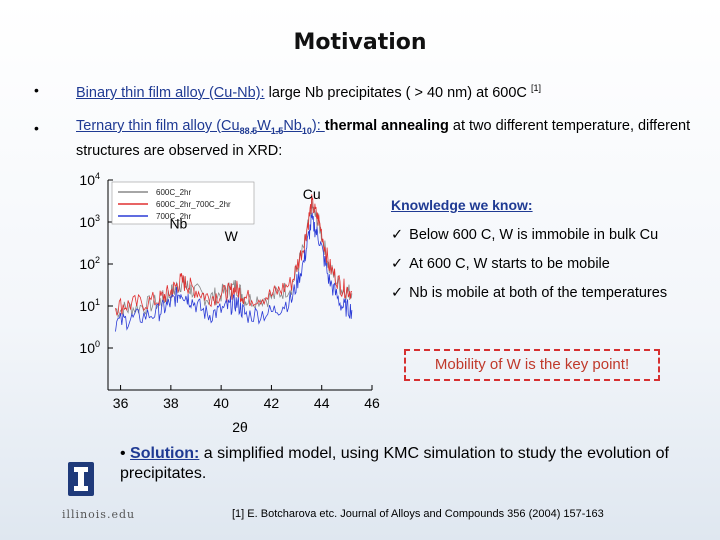  What do you see at coordinates (158, 126) in the screenshot?
I see `ternary-lead-pre: Ternary thin film alloy (Cu` at bounding box center [158, 126].